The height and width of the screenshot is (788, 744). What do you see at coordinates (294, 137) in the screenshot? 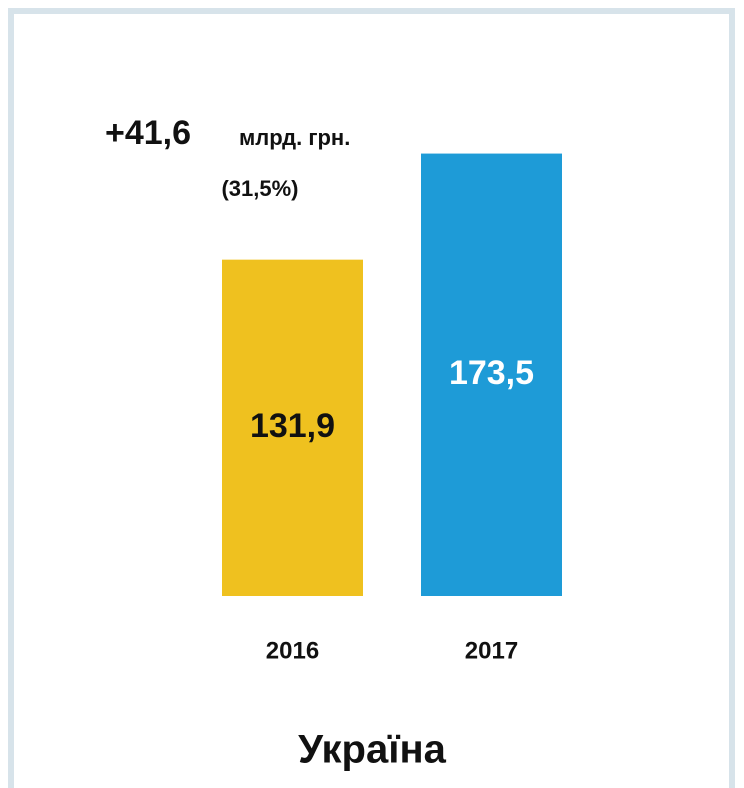
I see `annotation-unit: млрд. грн.` at bounding box center [294, 137].